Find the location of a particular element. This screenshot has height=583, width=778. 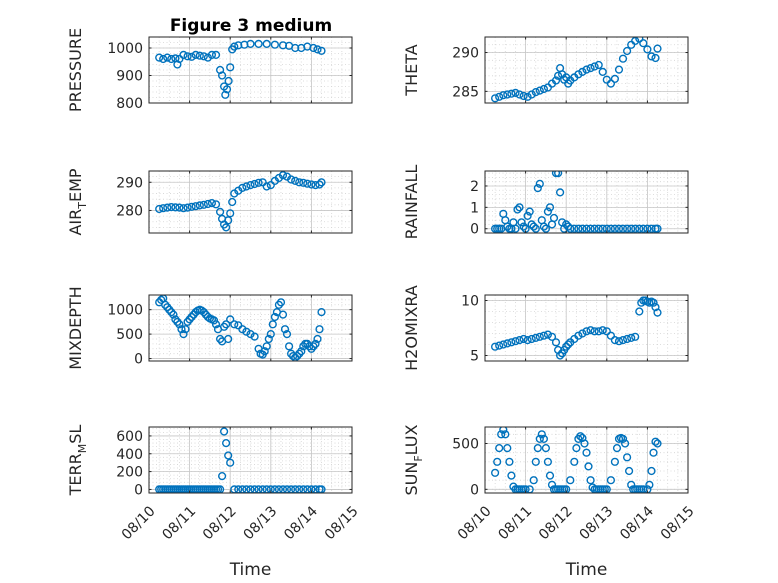

subplot-4: 0 1 2 RAINFALL is located at coordinates (545, 202).